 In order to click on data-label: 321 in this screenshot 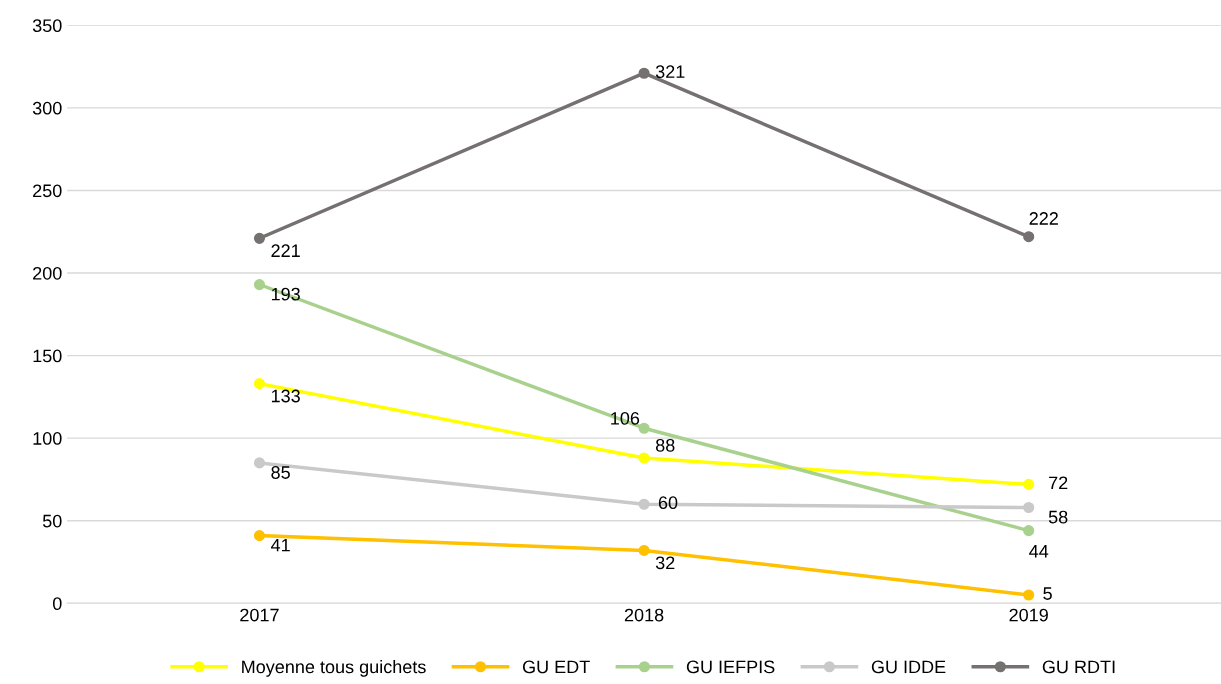, I will do `click(670, 72)`.